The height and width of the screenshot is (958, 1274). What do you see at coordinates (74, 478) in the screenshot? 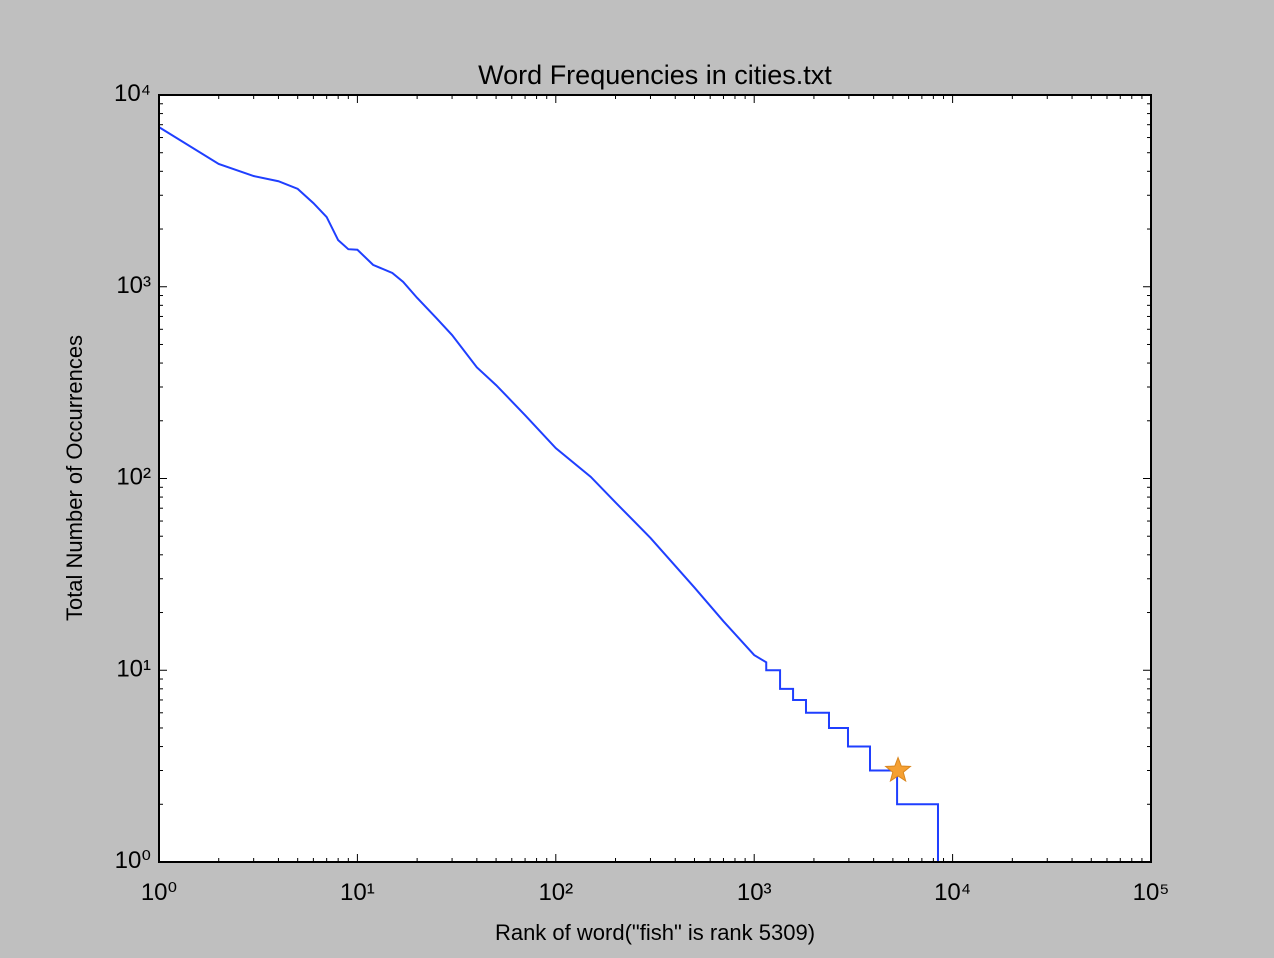
I see `y-axis-label: Total Number of Occurrences` at bounding box center [74, 478].